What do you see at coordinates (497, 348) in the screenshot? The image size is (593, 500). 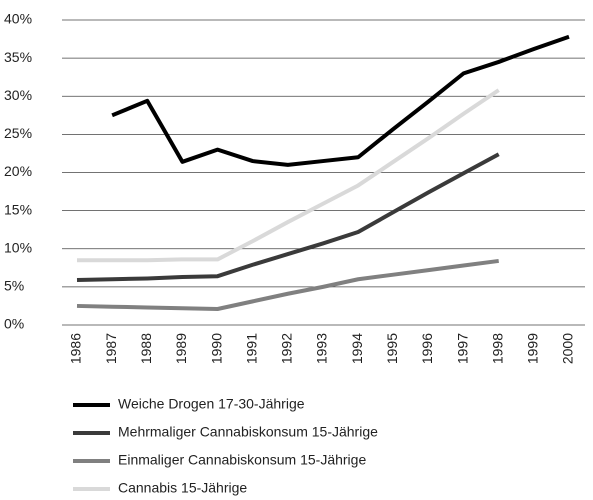 I see `x-tick-label: 1998` at bounding box center [497, 348].